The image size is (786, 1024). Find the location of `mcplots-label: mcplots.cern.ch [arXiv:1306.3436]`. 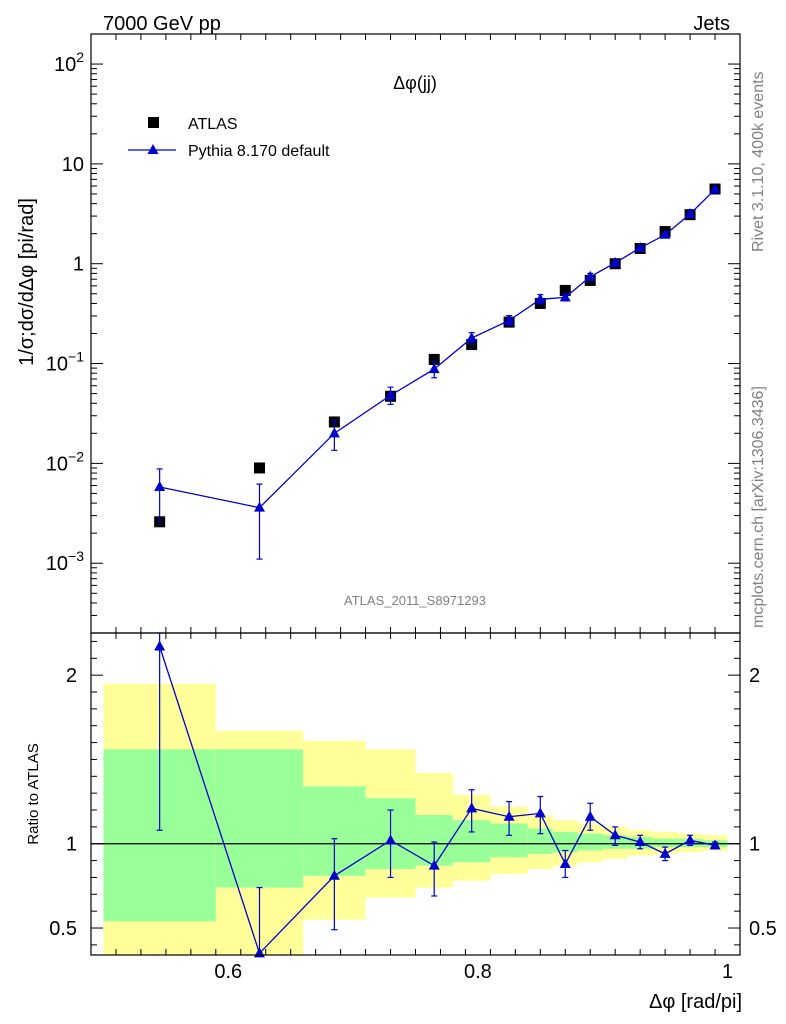

mcplots-label: mcplots.cern.ch [arXiv:1306.3436] is located at coordinates (758, 507).